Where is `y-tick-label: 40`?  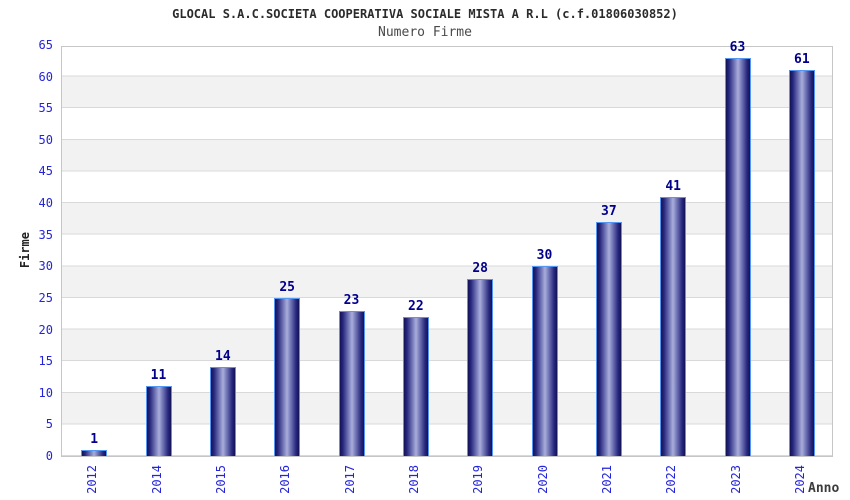 y-tick-label: 40 is located at coordinates (45, 203).